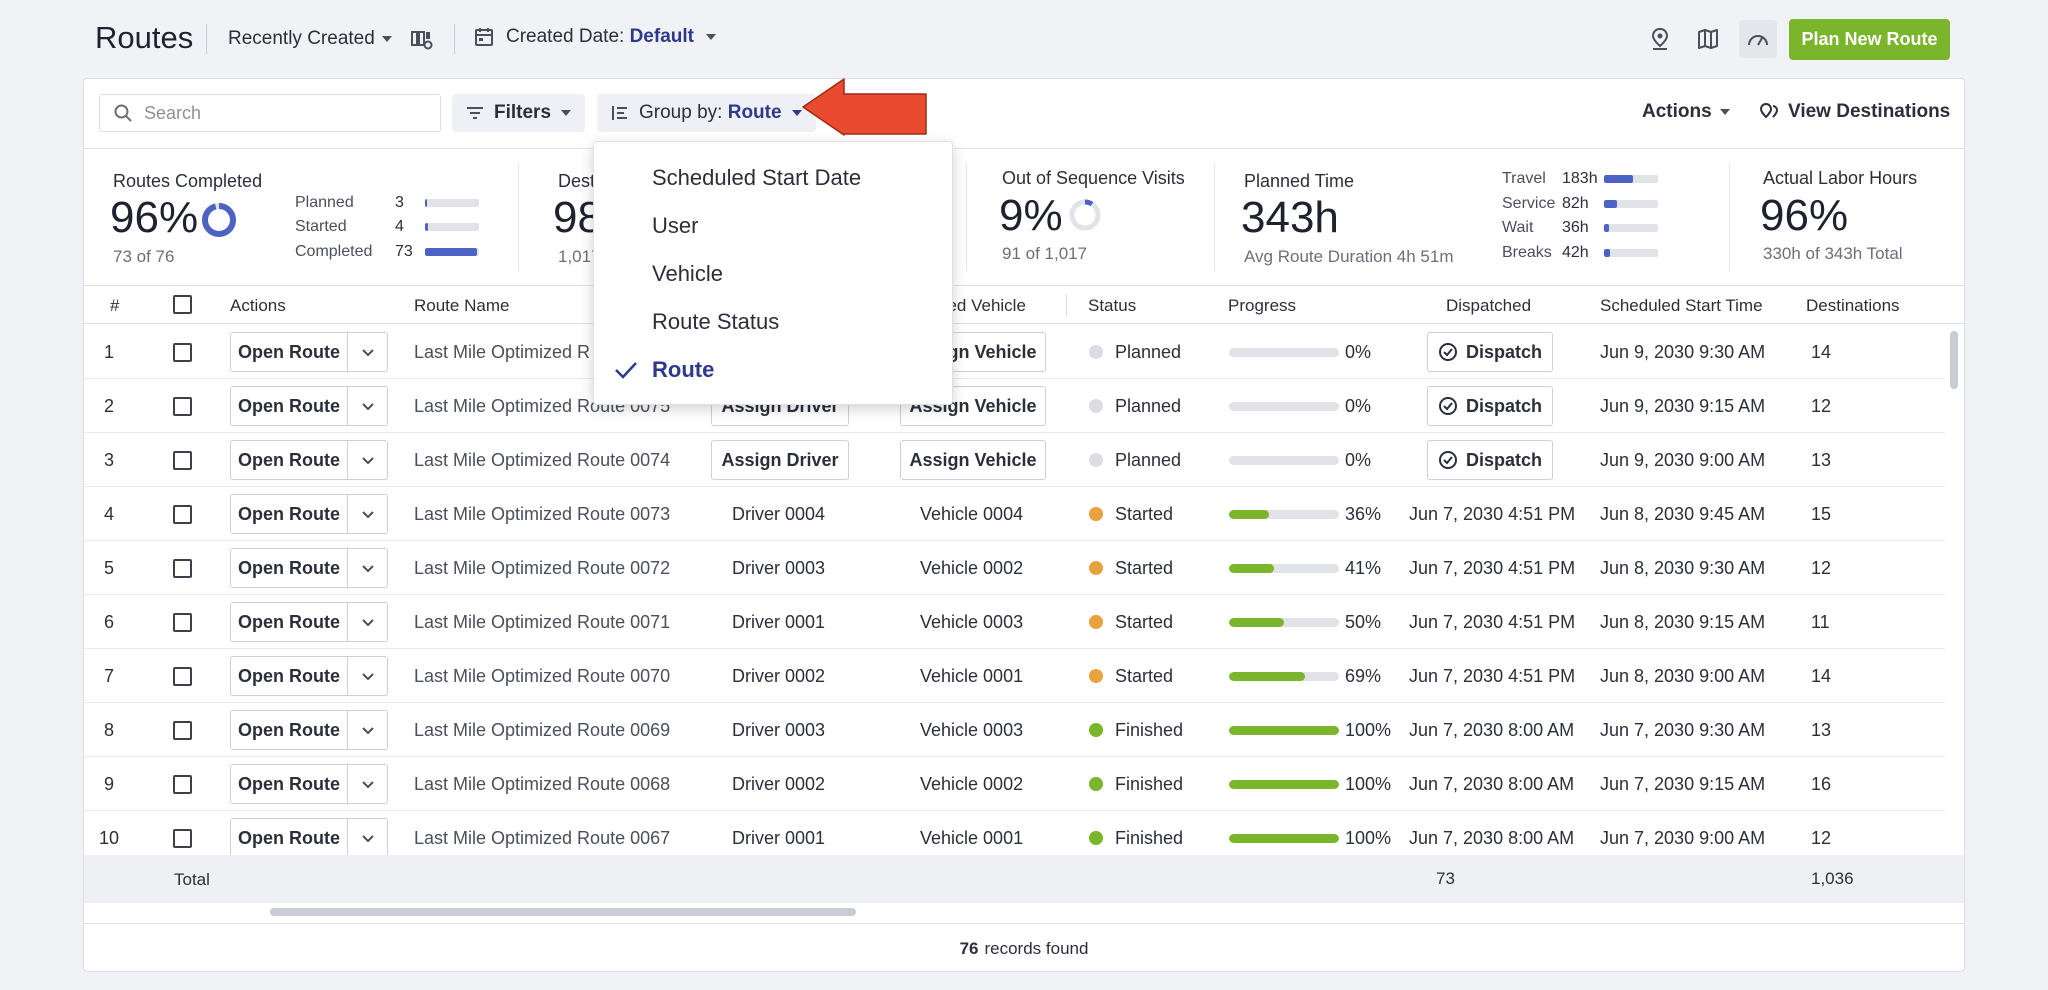  I want to click on group-option-user: User, so click(675, 225).